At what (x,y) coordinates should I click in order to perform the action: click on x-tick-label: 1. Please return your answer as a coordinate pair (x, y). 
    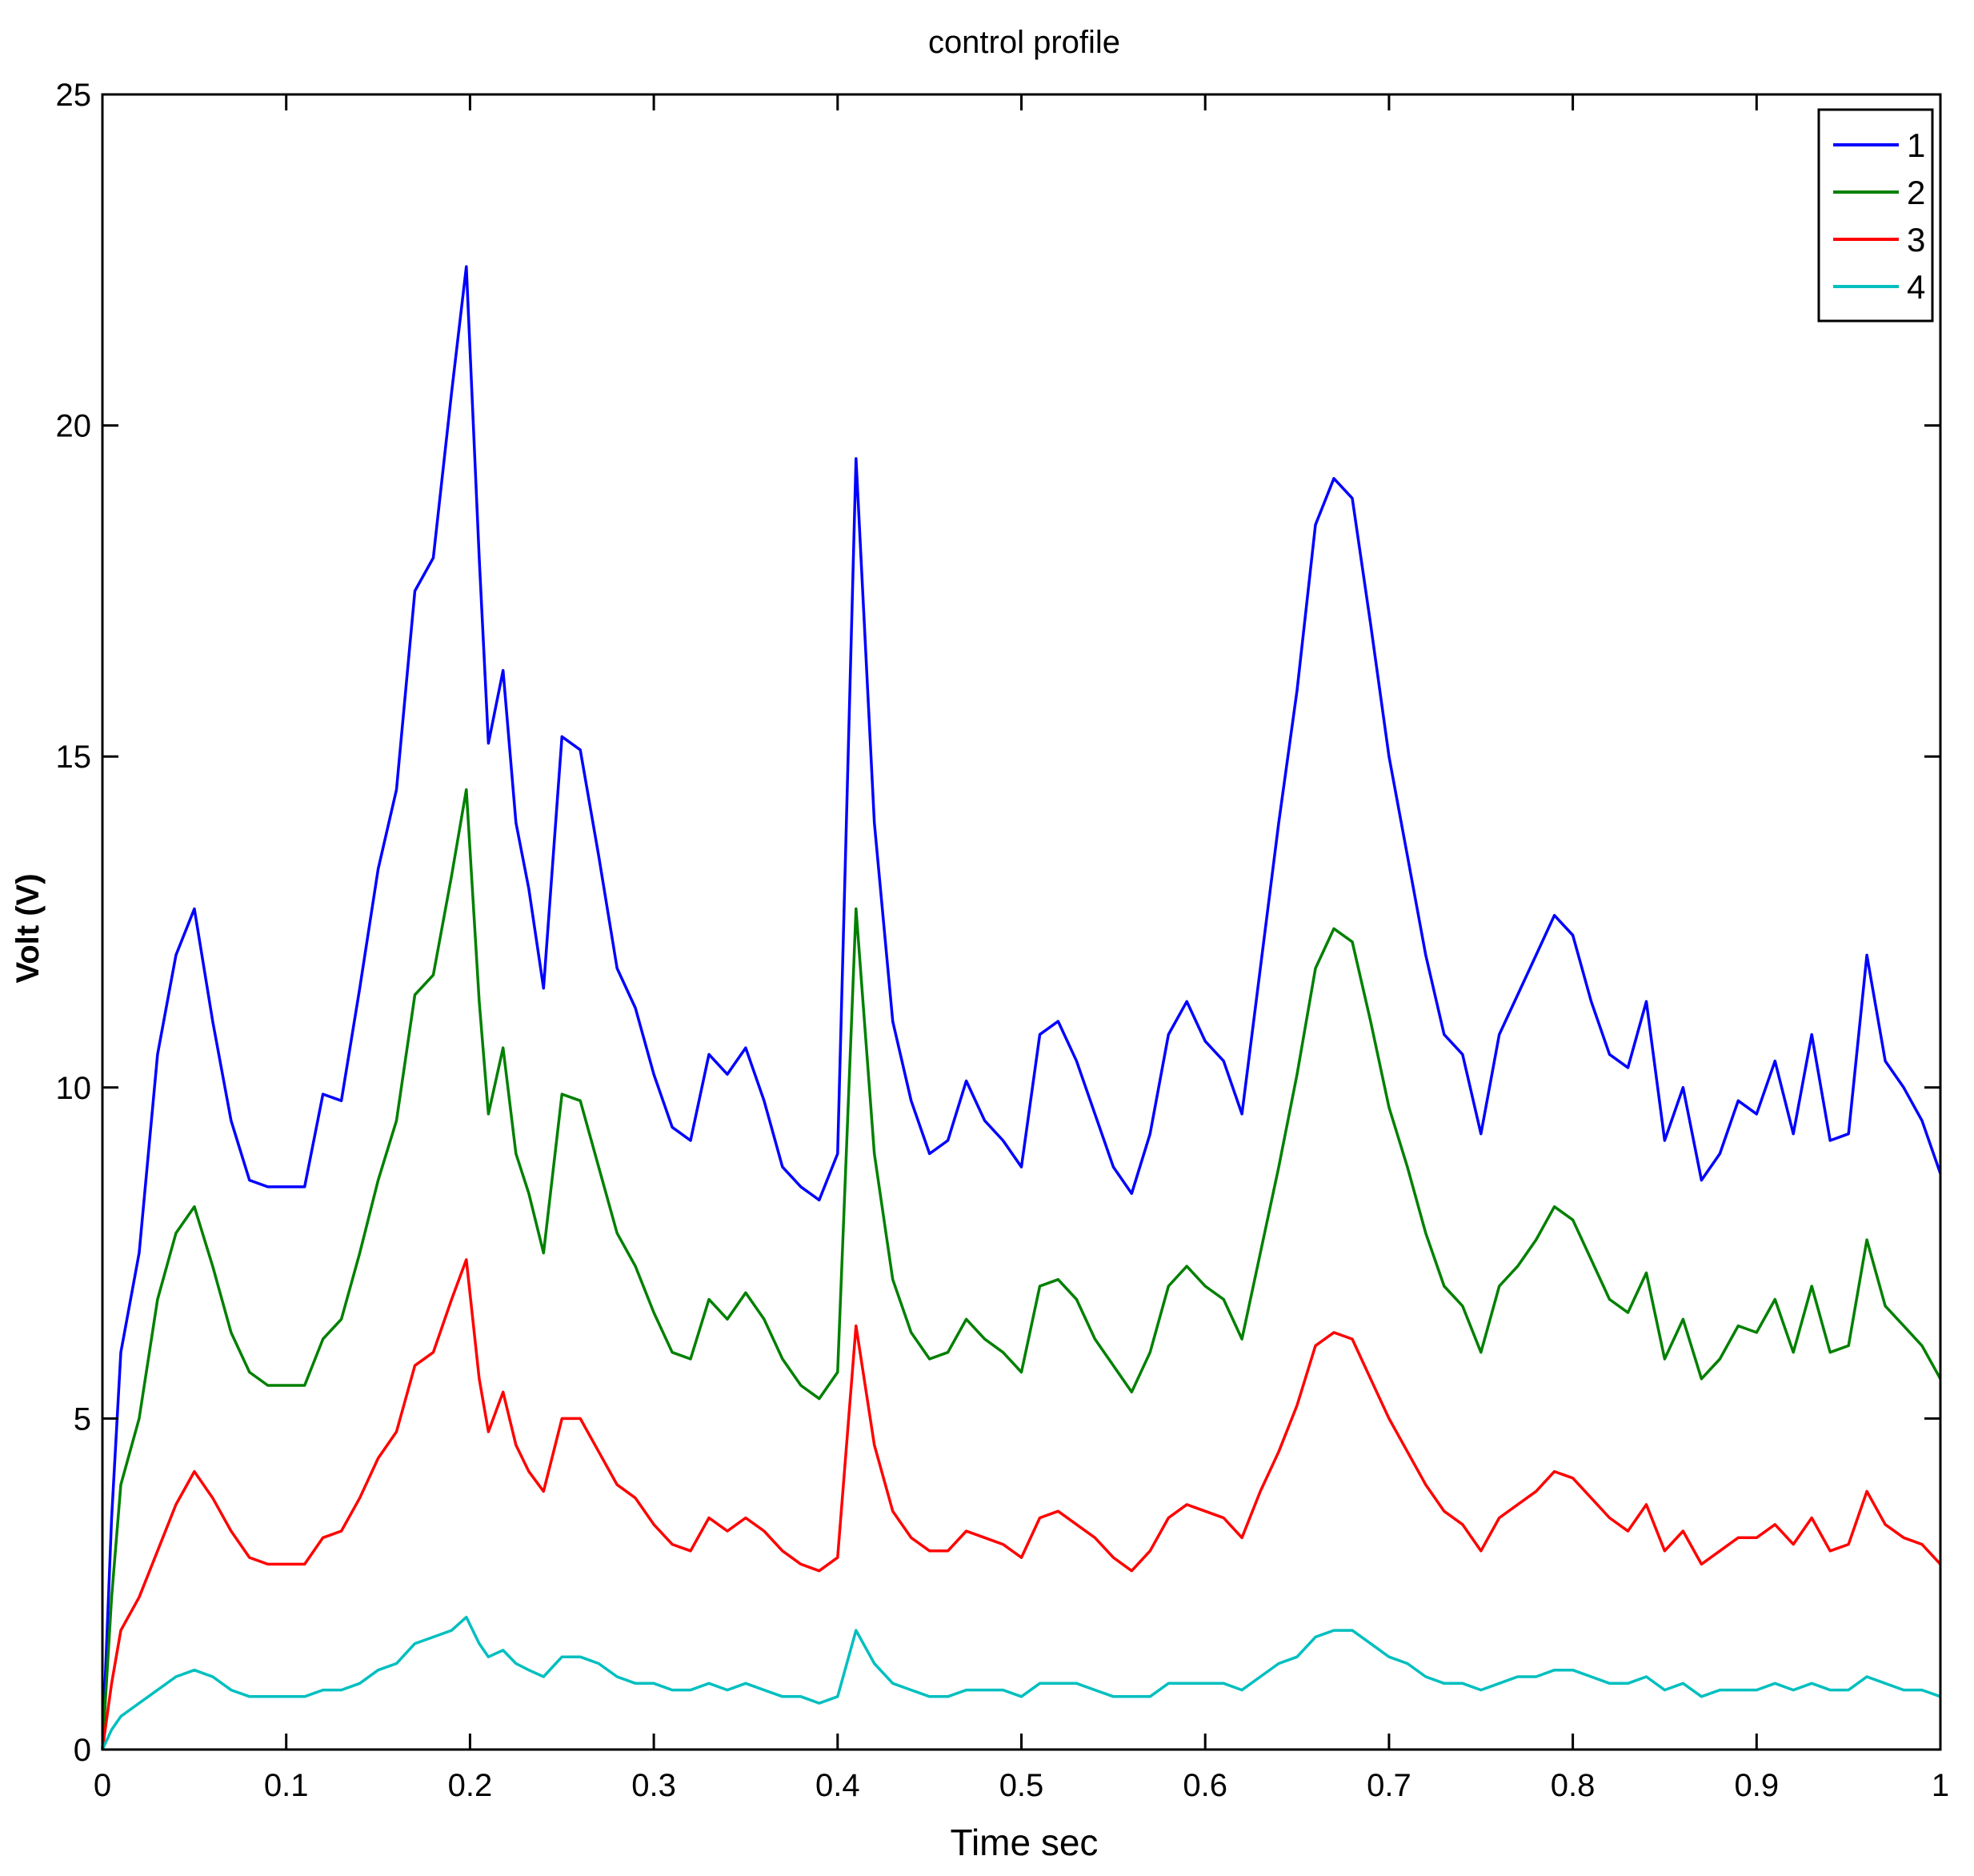
    Looking at the image, I should click on (1941, 1785).